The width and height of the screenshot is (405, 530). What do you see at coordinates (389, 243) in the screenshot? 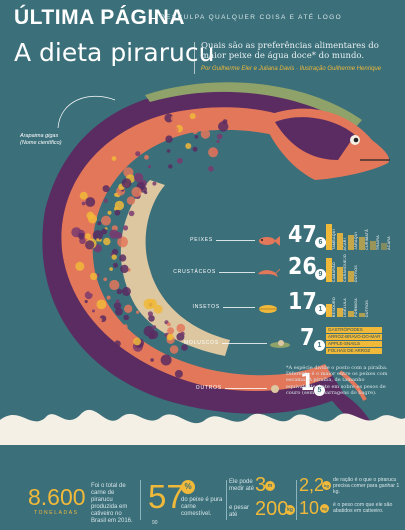
I see `diet-subcategory-label: ACARÁ` at bounding box center [389, 243].